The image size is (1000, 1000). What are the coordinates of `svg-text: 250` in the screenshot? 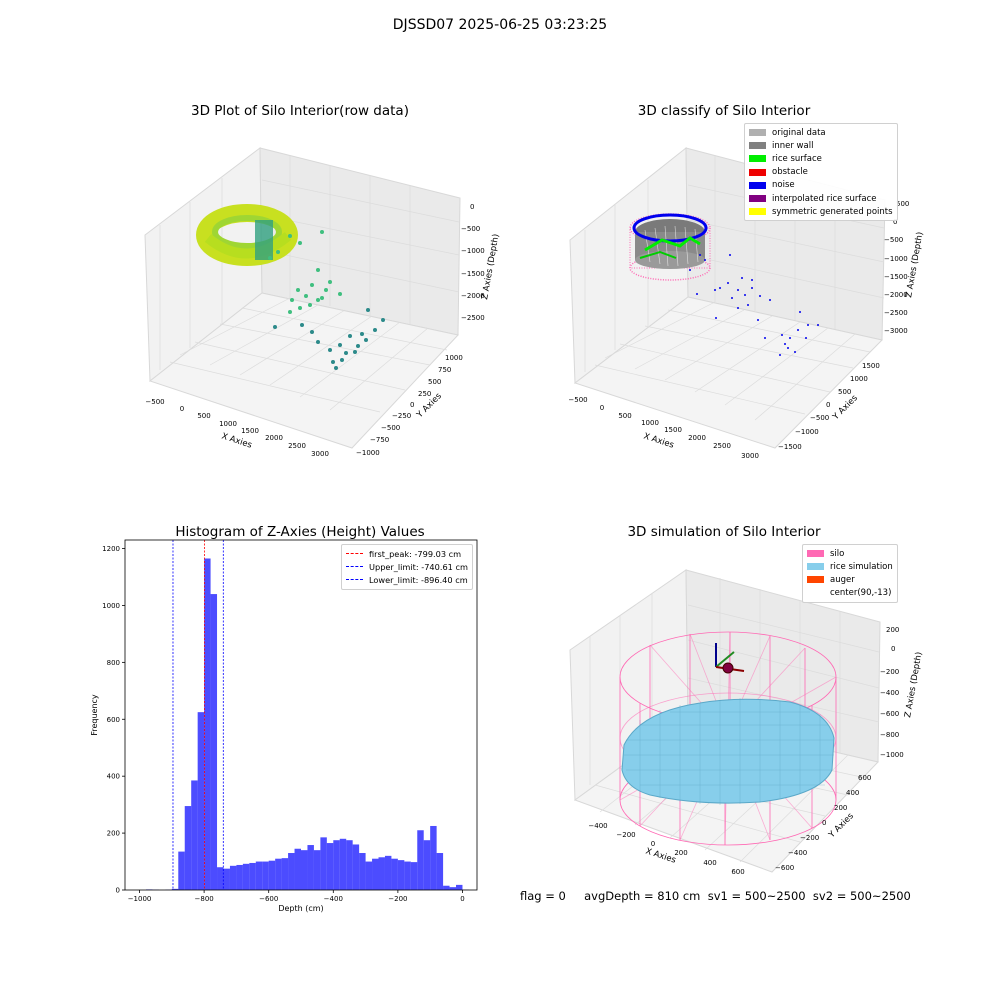 It's located at (424, 394).